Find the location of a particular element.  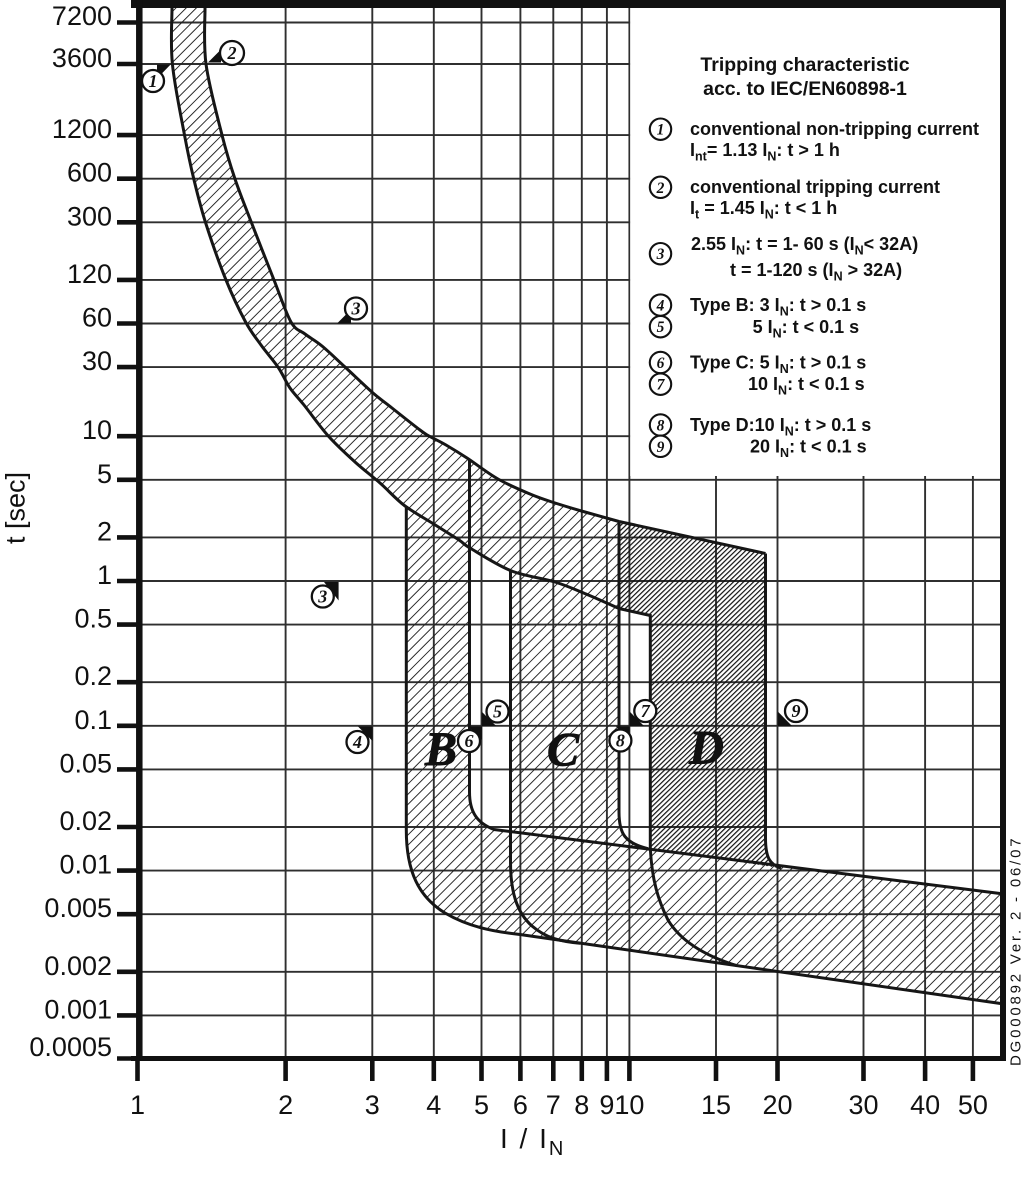

svg-text: Type B: 3 IN: t > 0.1 s is located at coordinates (778, 307).